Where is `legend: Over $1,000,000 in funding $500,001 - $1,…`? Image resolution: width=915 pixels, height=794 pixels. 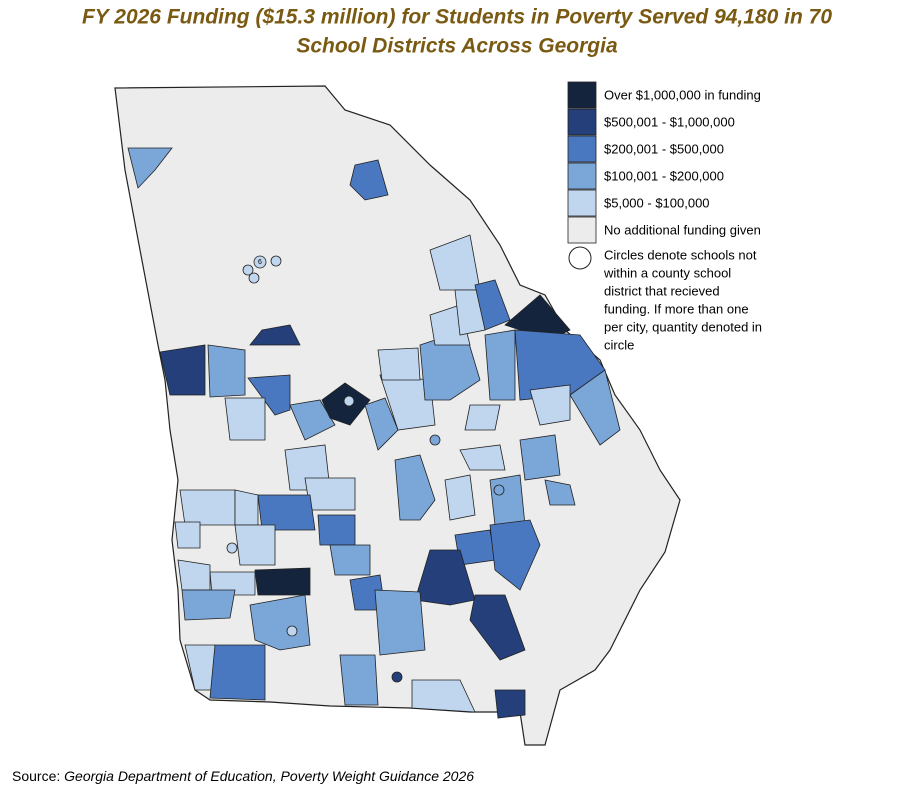 legend: Over $1,000,000 in funding $500,001 - $1,… is located at coordinates (664, 162).